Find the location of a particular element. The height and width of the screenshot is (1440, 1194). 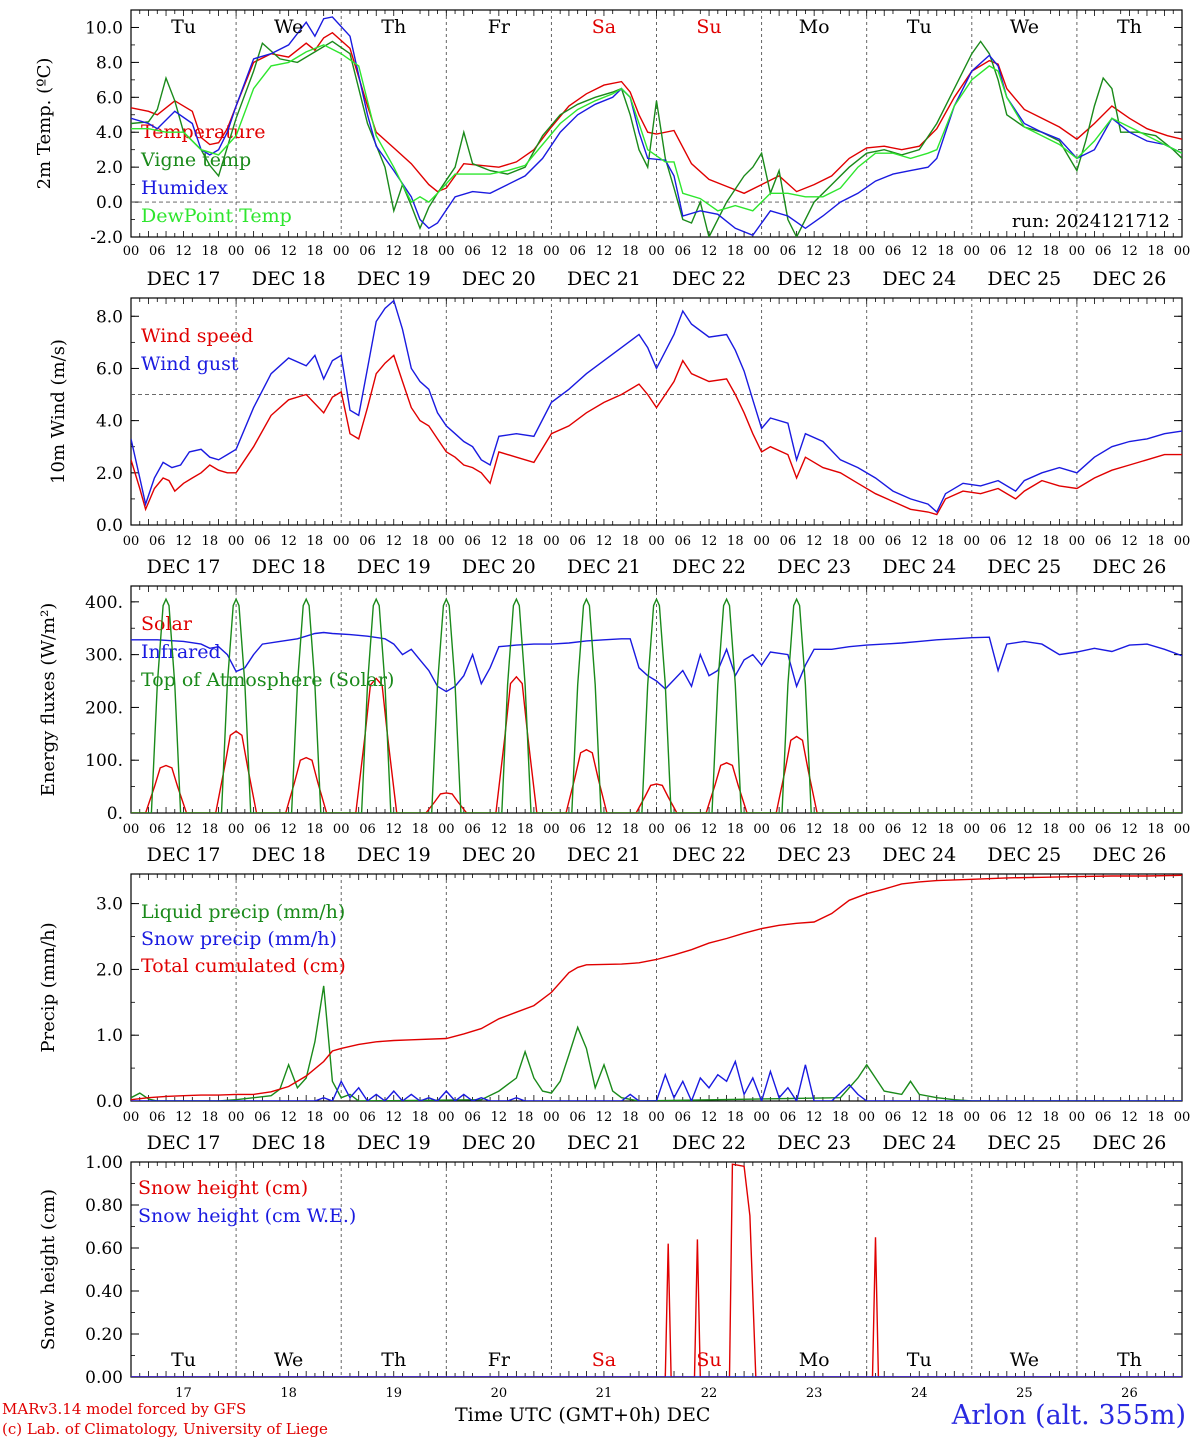

y-tick-label: 1.0 is located at coordinates (109, 1036).